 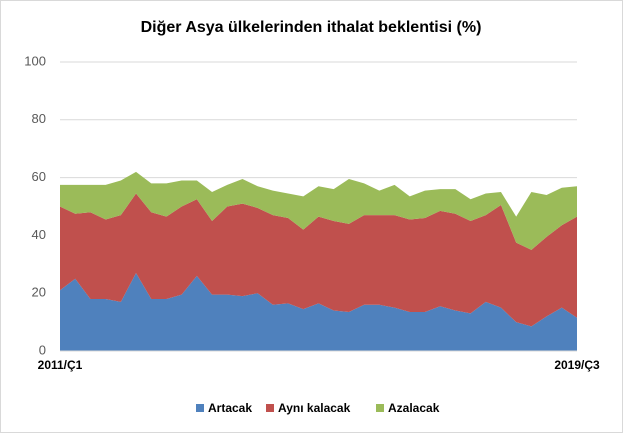 What do you see at coordinates (42, 349) in the screenshot?
I see `y-tick-label: 0` at bounding box center [42, 349].